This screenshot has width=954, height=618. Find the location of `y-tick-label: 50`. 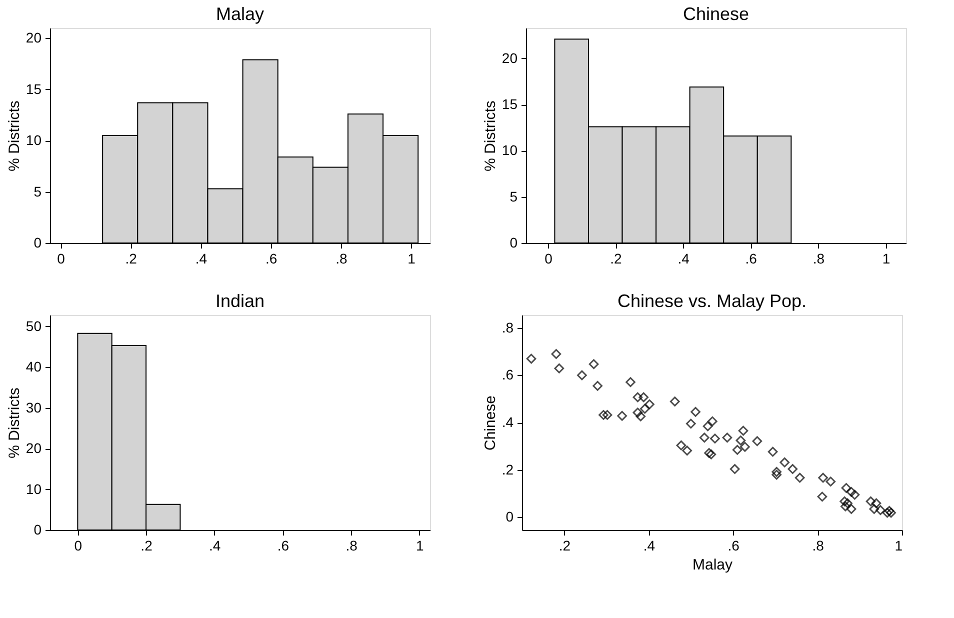

y-tick-label: 50 is located at coordinates (34, 326).